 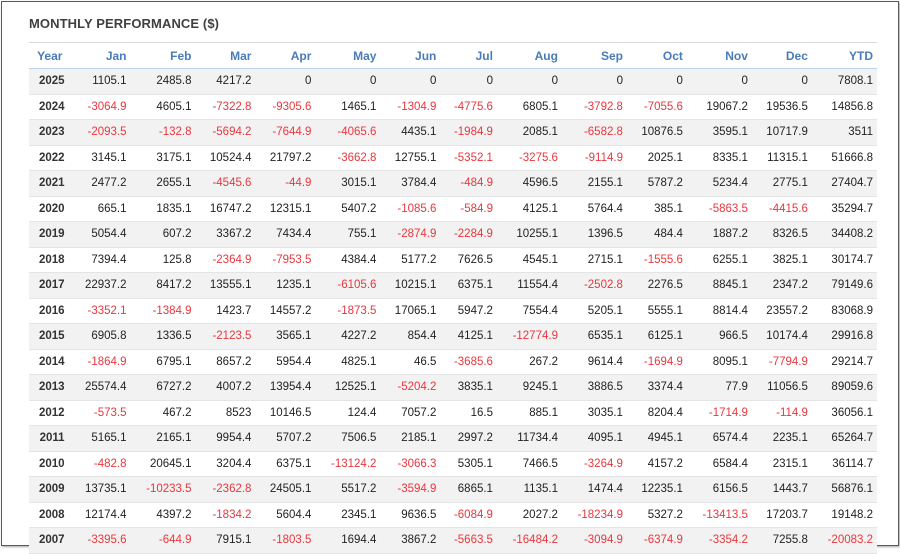 What do you see at coordinates (410, 158) in the screenshot?
I see `value-cell: 12755.1` at bounding box center [410, 158].